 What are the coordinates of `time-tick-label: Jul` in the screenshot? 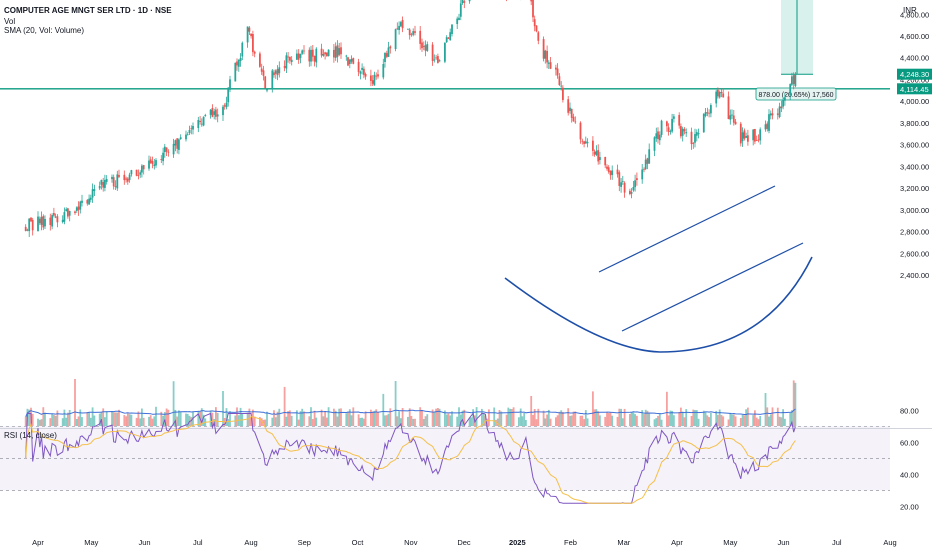 It's located at (837, 542).